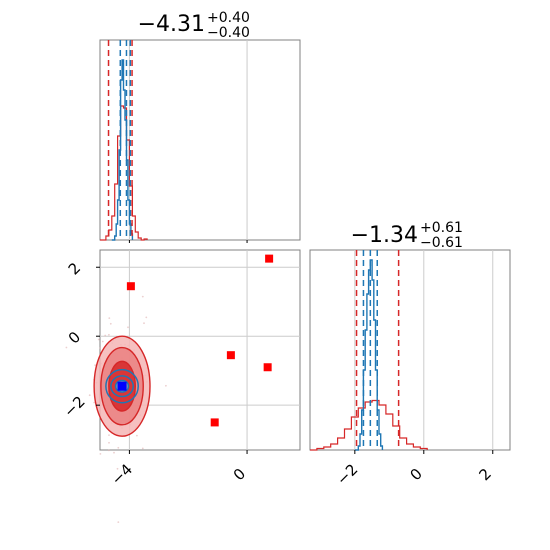  What do you see at coordinates (484, 474) in the screenshot?
I see `x-tick-label: 2` at bounding box center [484, 474].